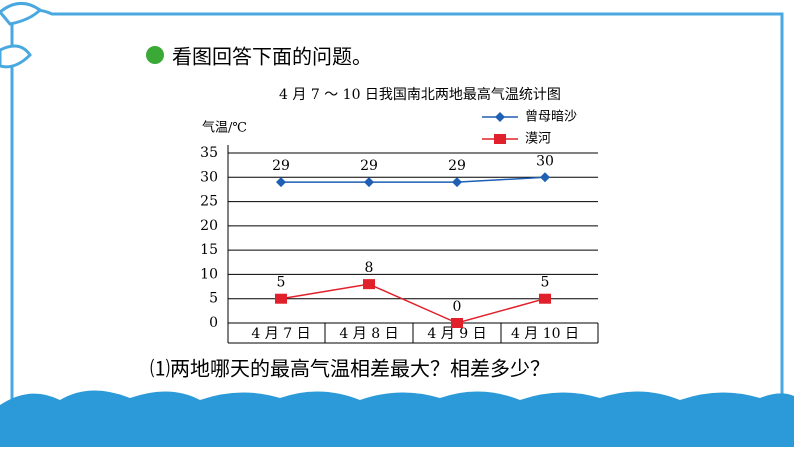  What do you see at coordinates (209, 177) in the screenshot?
I see `y-tick-label: 30` at bounding box center [209, 177].